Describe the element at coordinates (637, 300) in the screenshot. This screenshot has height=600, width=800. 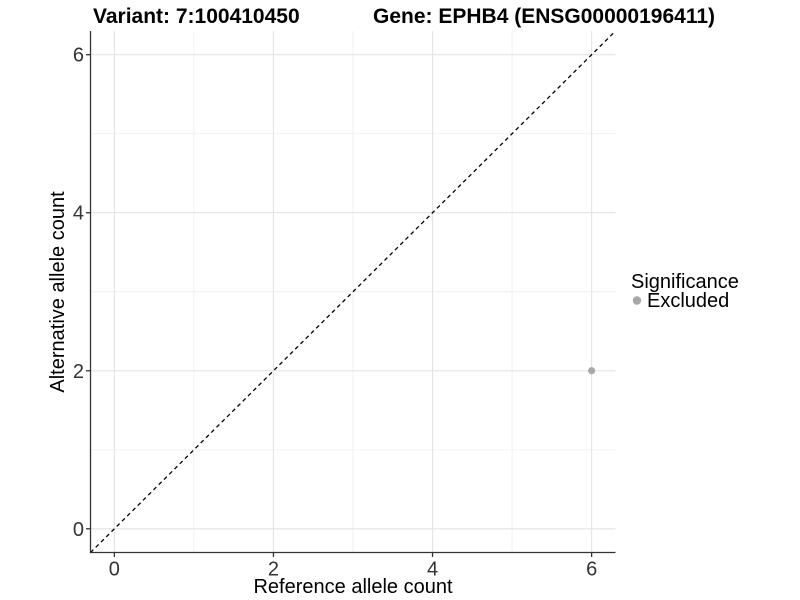
I see `legend-key-dot` at that location.